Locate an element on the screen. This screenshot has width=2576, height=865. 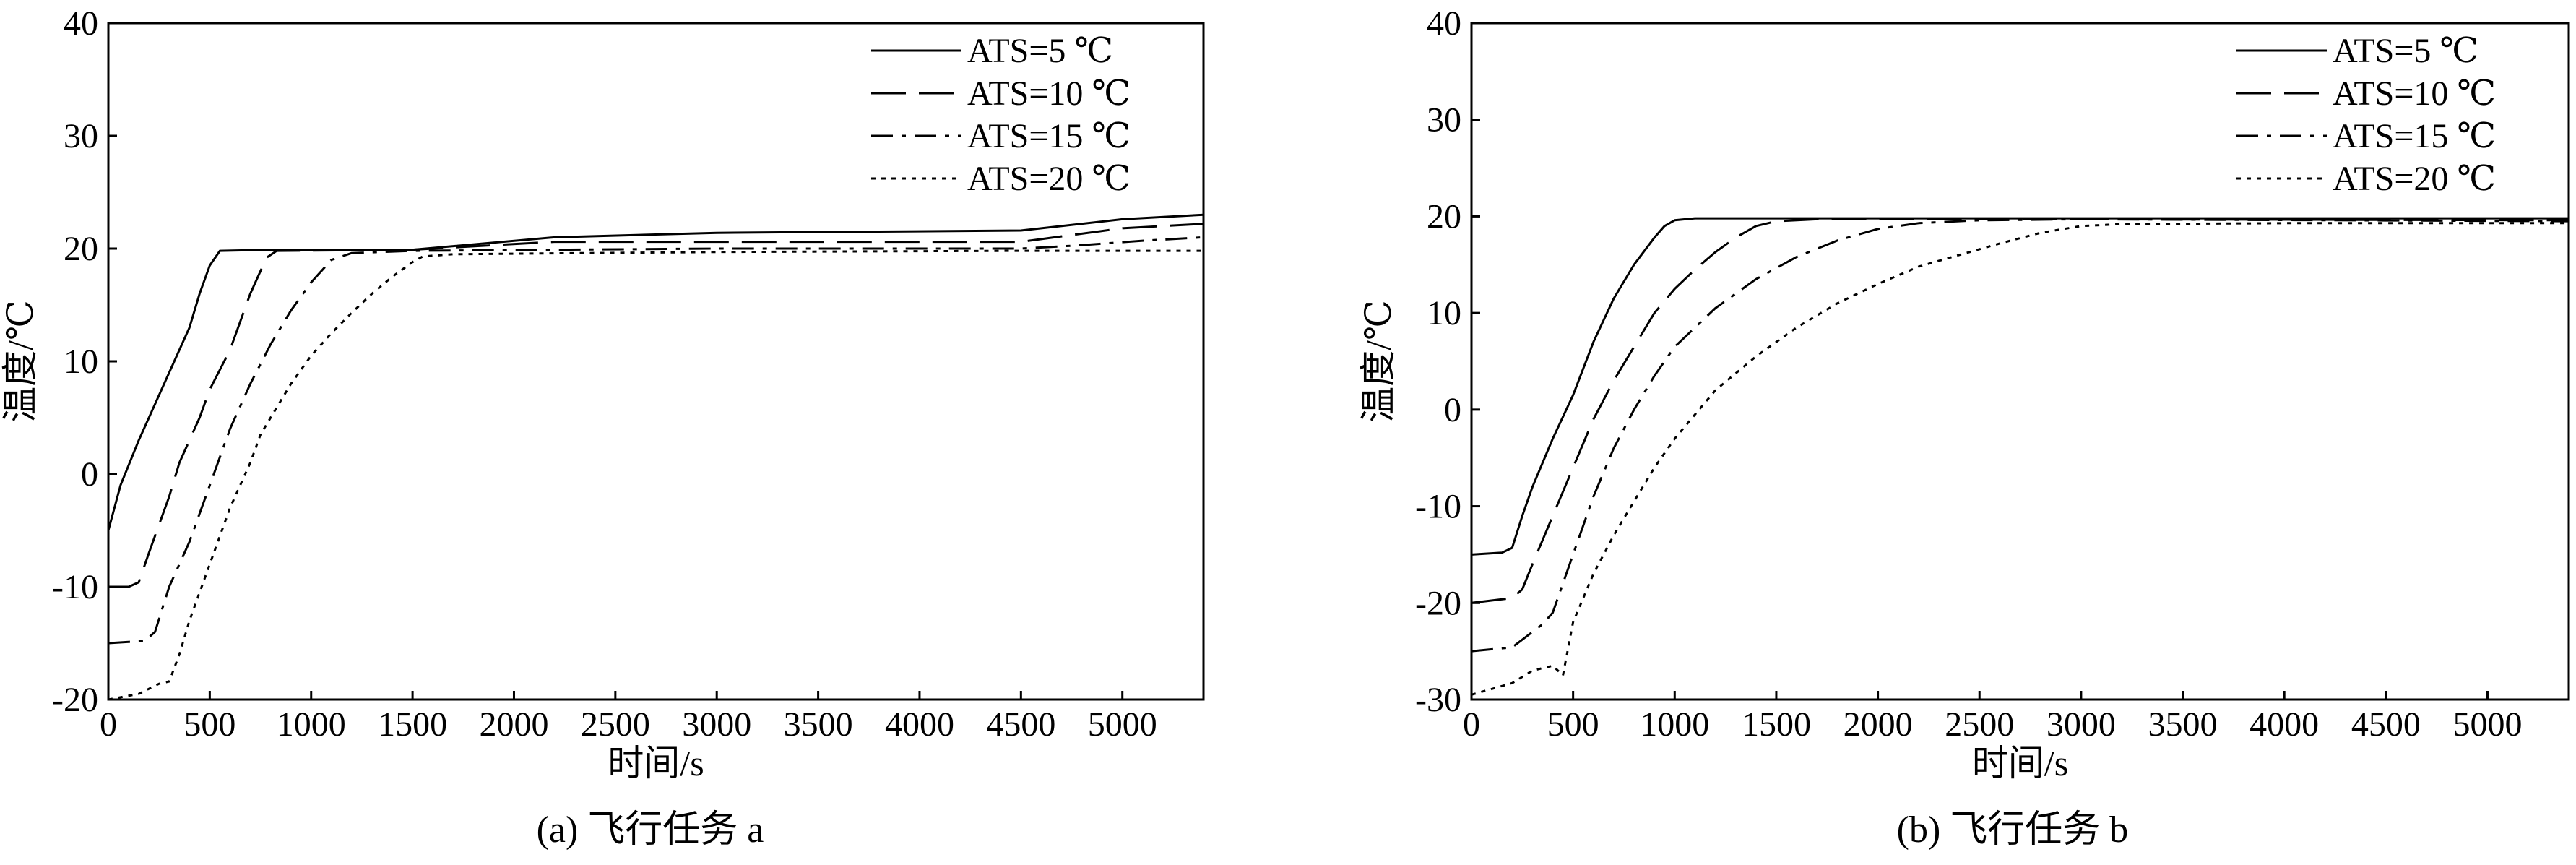
y-tick-label: -30 is located at coordinates (1438, 700).